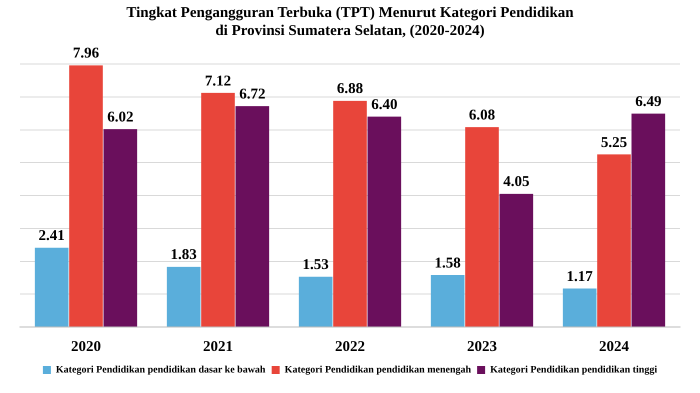 This screenshot has height=393, width=700. Describe the element at coordinates (51, 236) in the screenshot. I see `data-label: 2.41` at that location.